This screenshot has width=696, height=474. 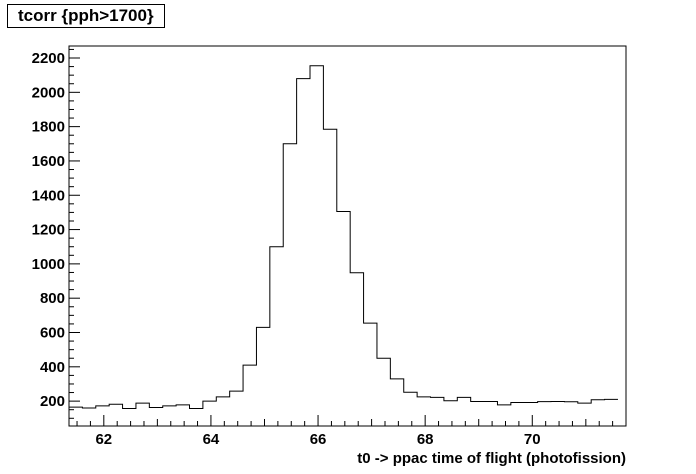 What do you see at coordinates (48, 92) in the screenshot?
I see `y-tick-label: 2000` at bounding box center [48, 92].